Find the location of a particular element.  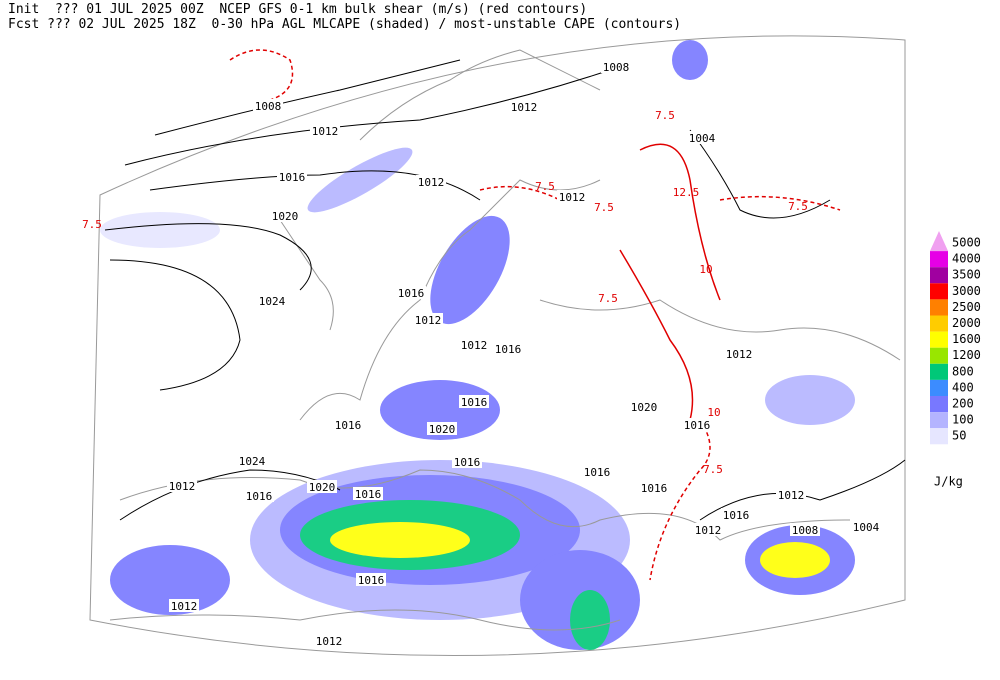

legend-unit: J/kg is located at coordinates (948, 482).